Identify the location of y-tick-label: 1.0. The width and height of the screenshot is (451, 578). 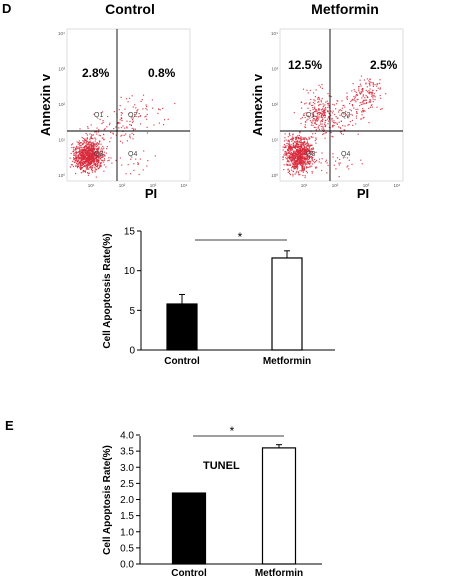
(127, 532).